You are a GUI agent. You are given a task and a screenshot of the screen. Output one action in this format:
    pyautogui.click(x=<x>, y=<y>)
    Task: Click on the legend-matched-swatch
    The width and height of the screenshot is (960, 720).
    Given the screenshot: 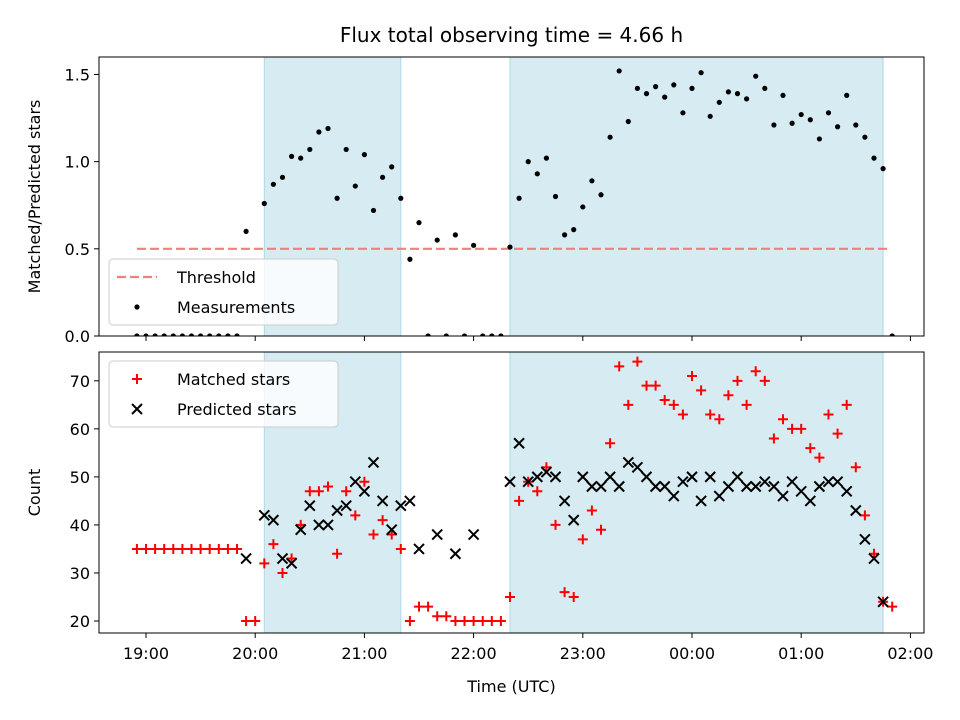 What is the action you would take?
    pyautogui.click(x=137, y=379)
    